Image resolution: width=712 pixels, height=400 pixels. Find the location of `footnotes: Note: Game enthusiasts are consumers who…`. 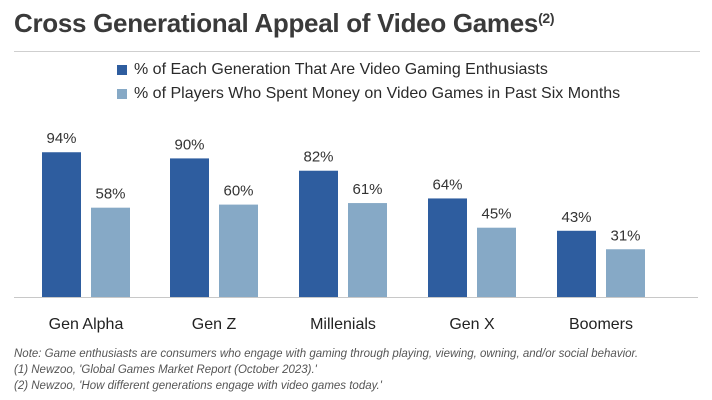

footnotes: Note: Game enthusiasts are consumers who… is located at coordinates (326, 370).